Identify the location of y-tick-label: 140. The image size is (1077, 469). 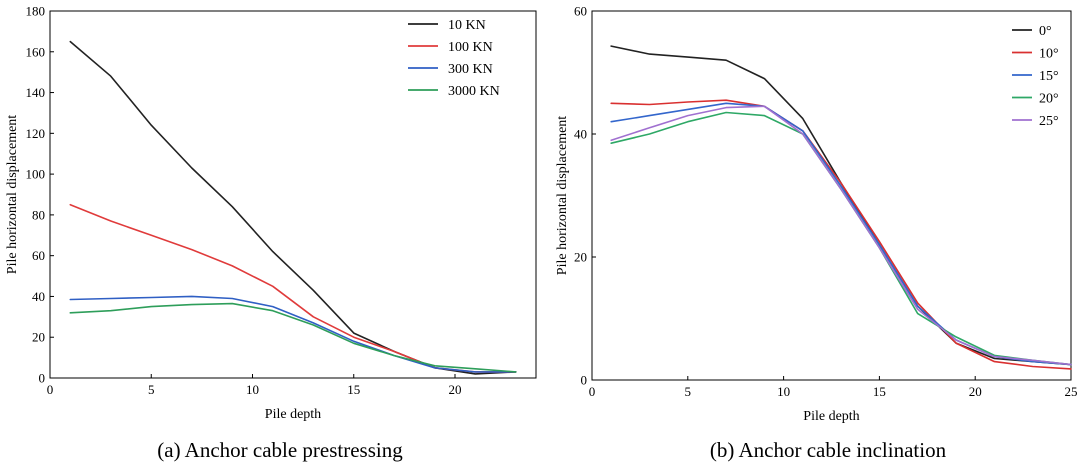
(36, 92).